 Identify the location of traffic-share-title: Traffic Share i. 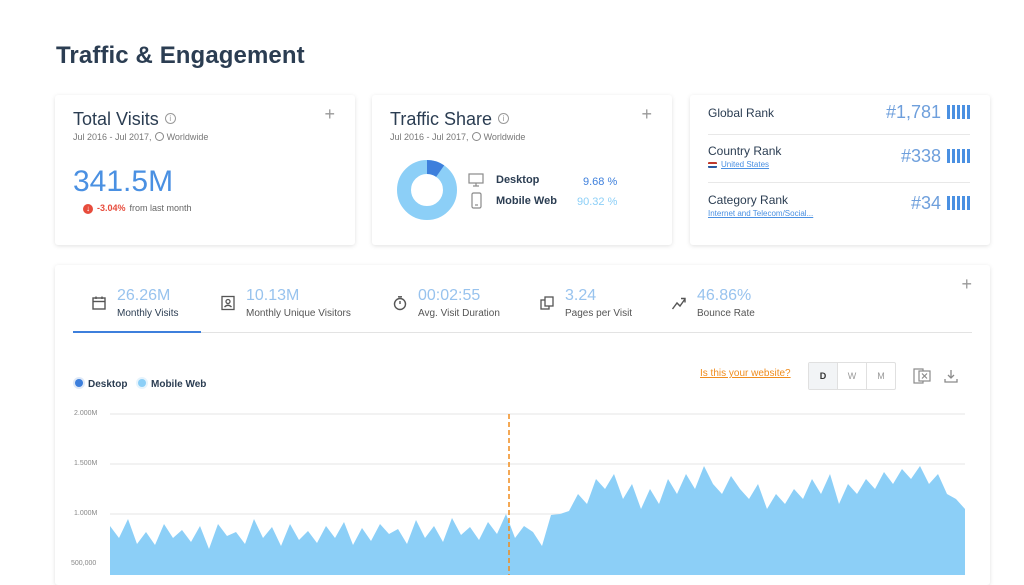
(450, 119).